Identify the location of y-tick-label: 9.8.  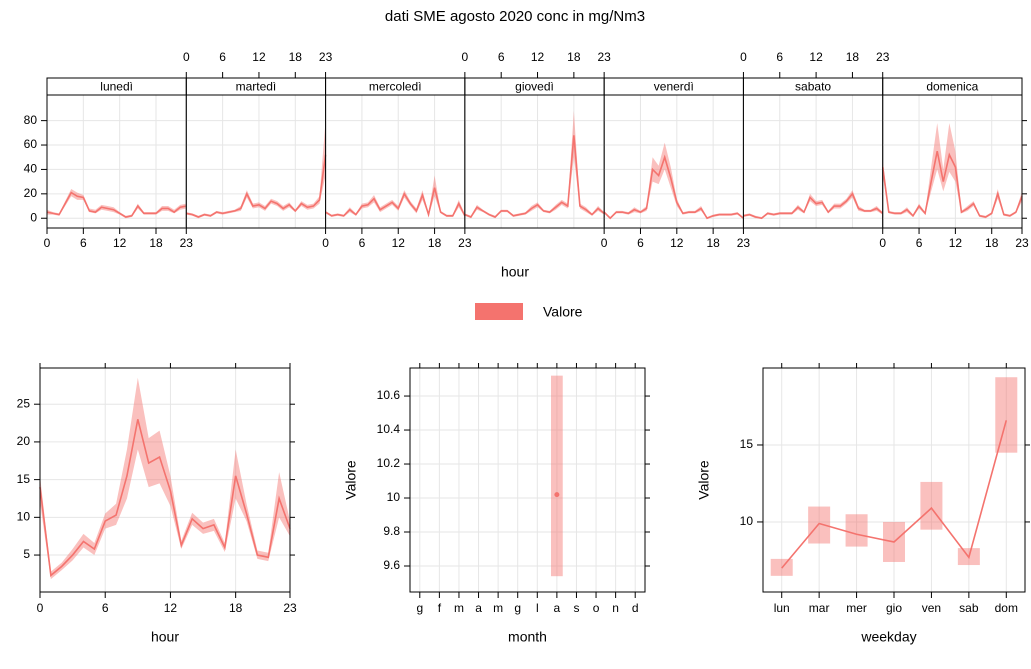
(391, 531).